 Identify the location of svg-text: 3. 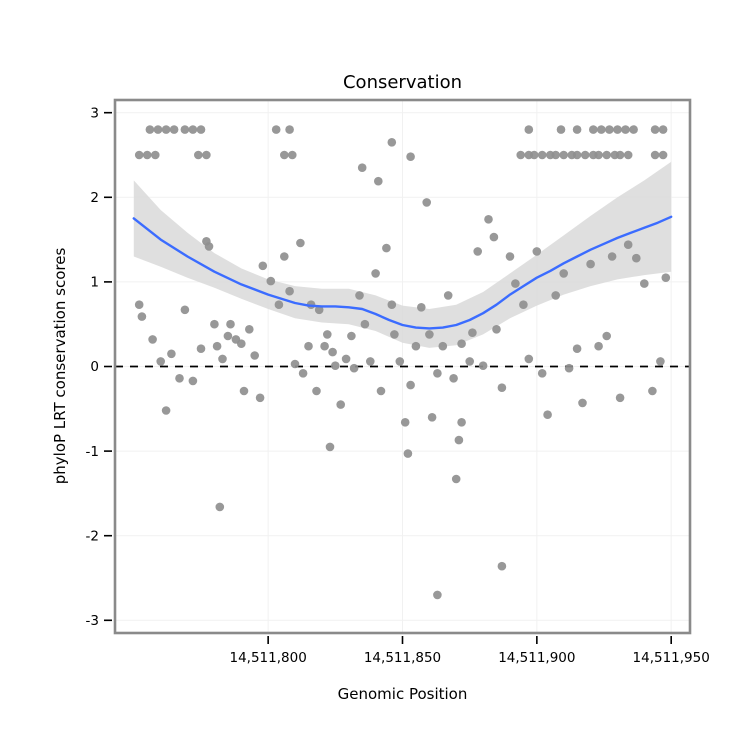
(94, 113).